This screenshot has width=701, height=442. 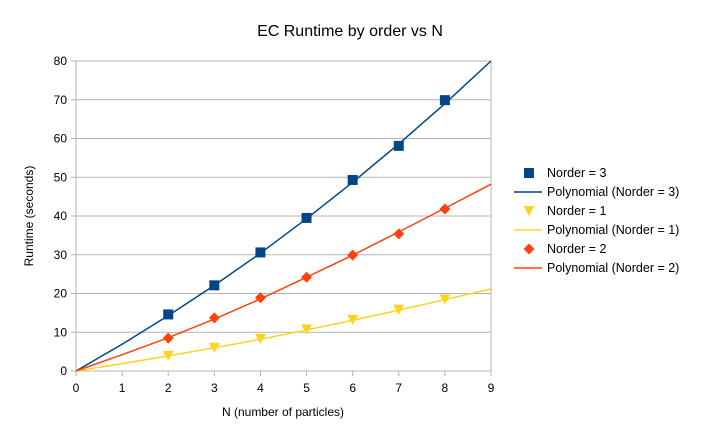 I want to click on y-tick-label: 70, so click(x=61, y=100).